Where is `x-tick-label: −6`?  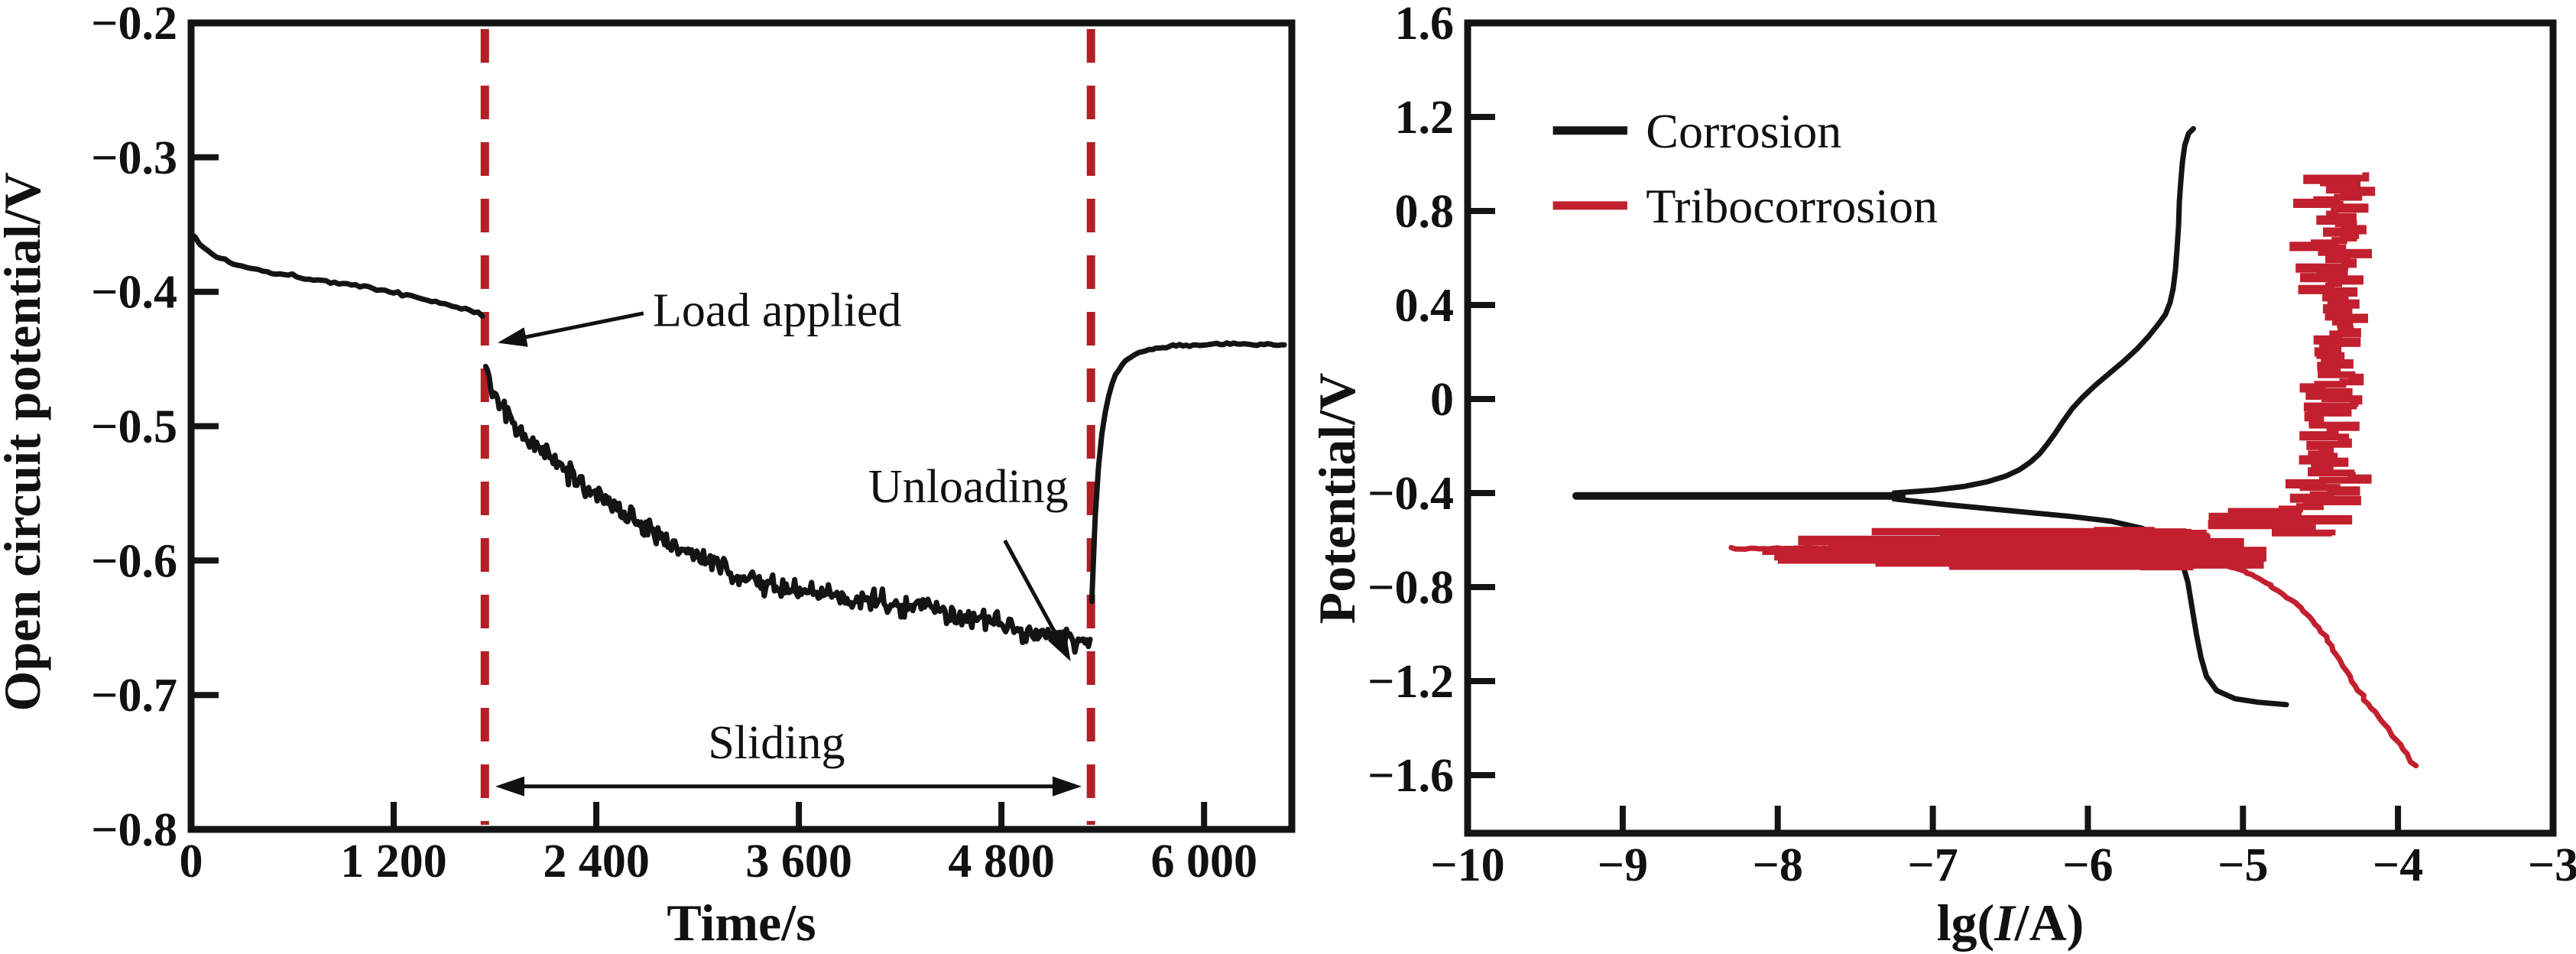
x-tick-label: −6 is located at coordinates (2087, 865).